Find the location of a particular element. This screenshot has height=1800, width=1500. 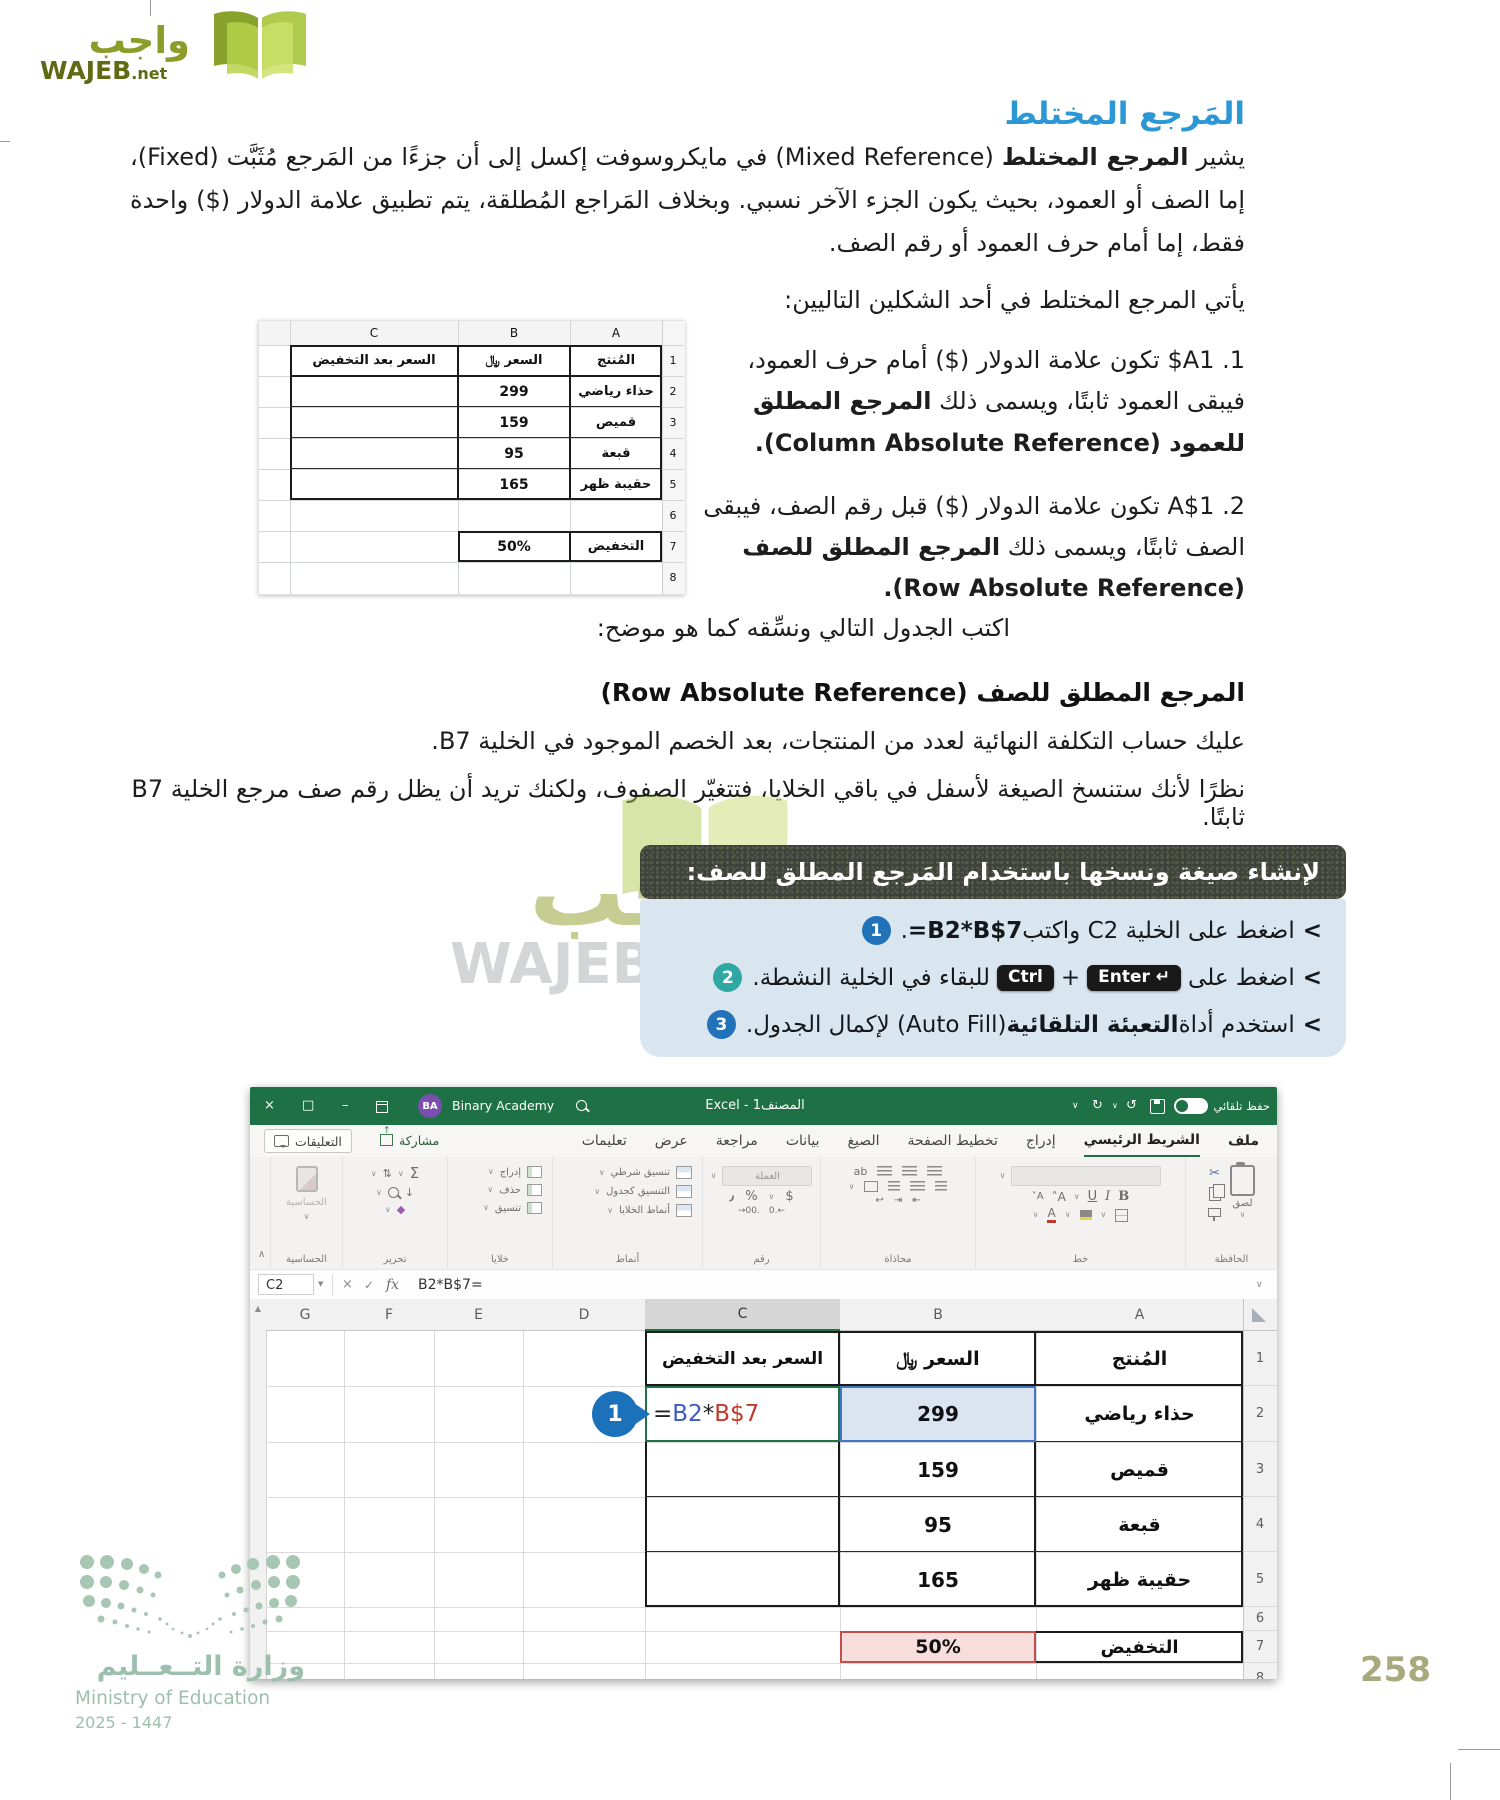

cell-c1: السعر بعد التخفيض is located at coordinates (742, 1358).